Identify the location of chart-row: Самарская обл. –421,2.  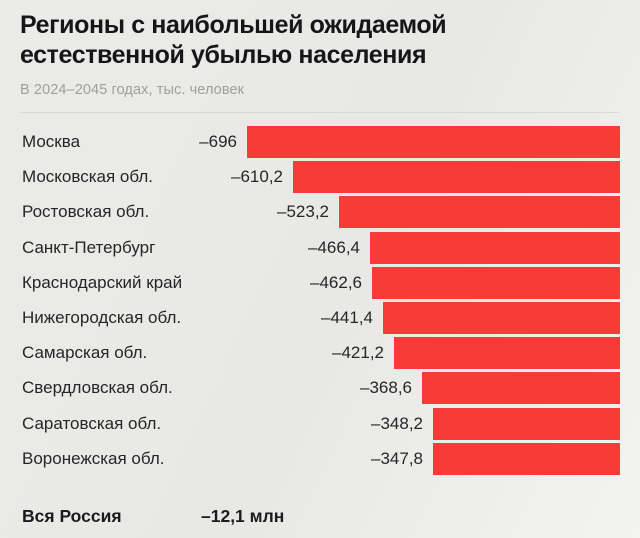
(320, 353).